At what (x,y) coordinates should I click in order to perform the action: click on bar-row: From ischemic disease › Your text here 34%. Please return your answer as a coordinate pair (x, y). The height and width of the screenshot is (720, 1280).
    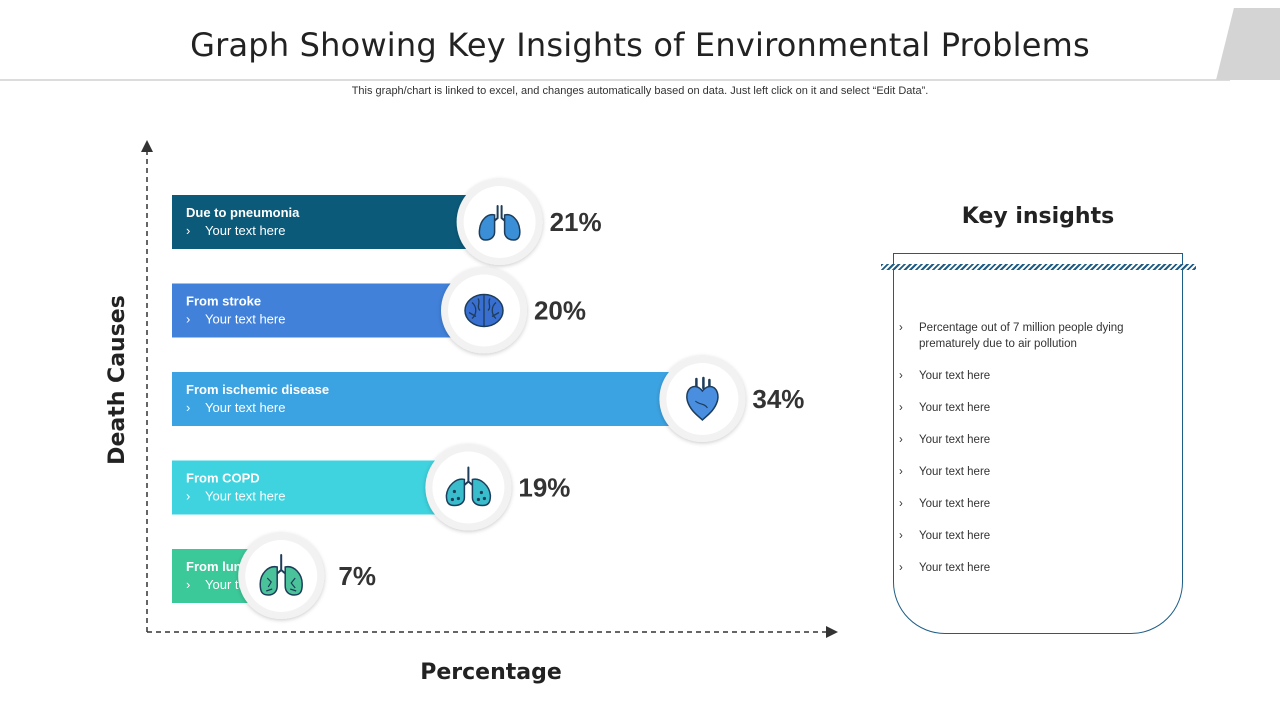
    Looking at the image, I should click on (488, 399).